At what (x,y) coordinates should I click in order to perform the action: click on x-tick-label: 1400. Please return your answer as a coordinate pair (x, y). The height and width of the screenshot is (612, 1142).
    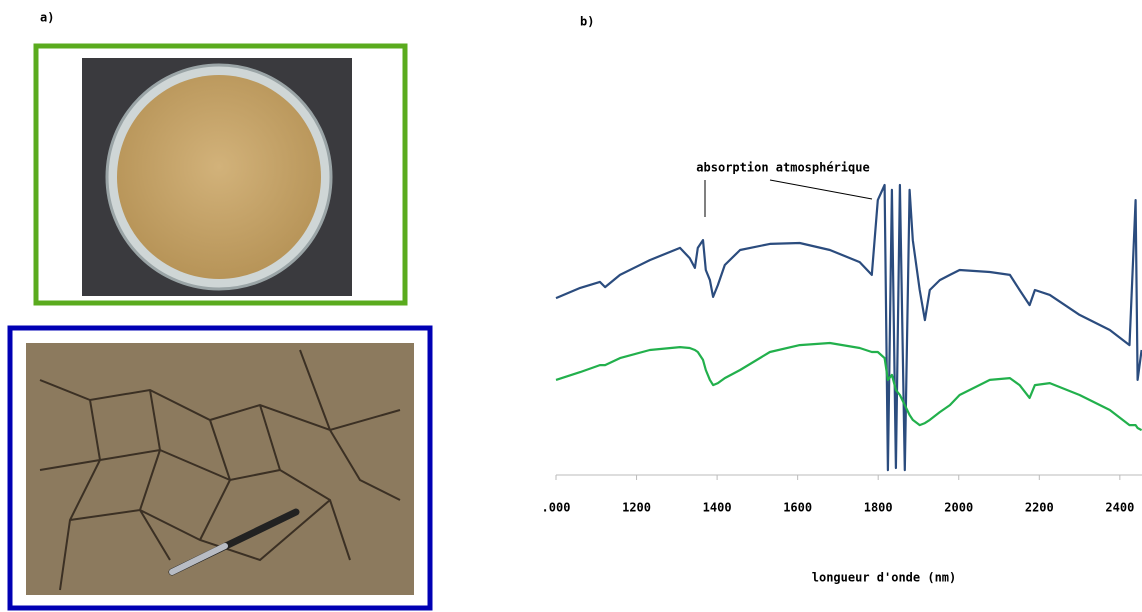
    Looking at the image, I should click on (717, 508).